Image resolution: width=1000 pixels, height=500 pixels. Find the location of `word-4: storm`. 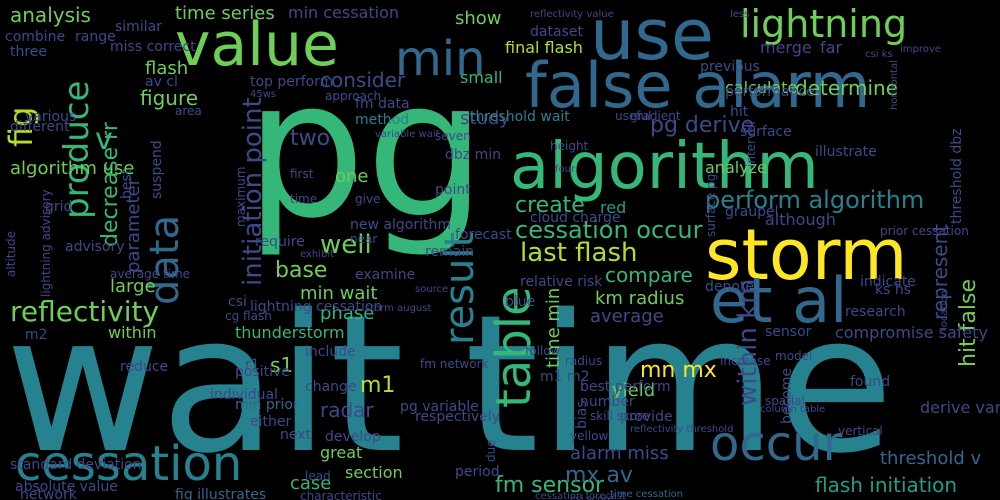

word-4: storm is located at coordinates (806, 255).